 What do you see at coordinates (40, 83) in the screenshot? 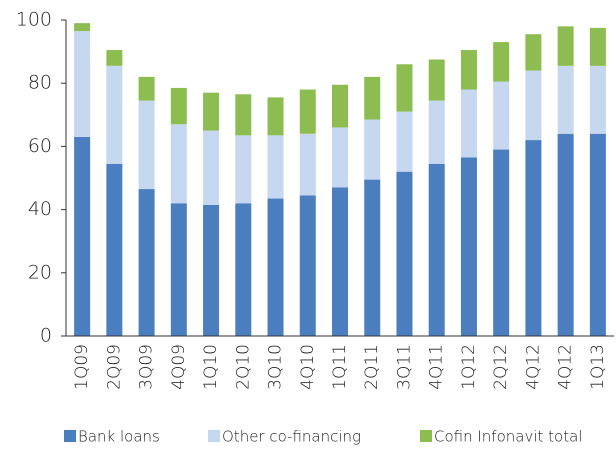
I see `y-tick-label: 80` at bounding box center [40, 83].